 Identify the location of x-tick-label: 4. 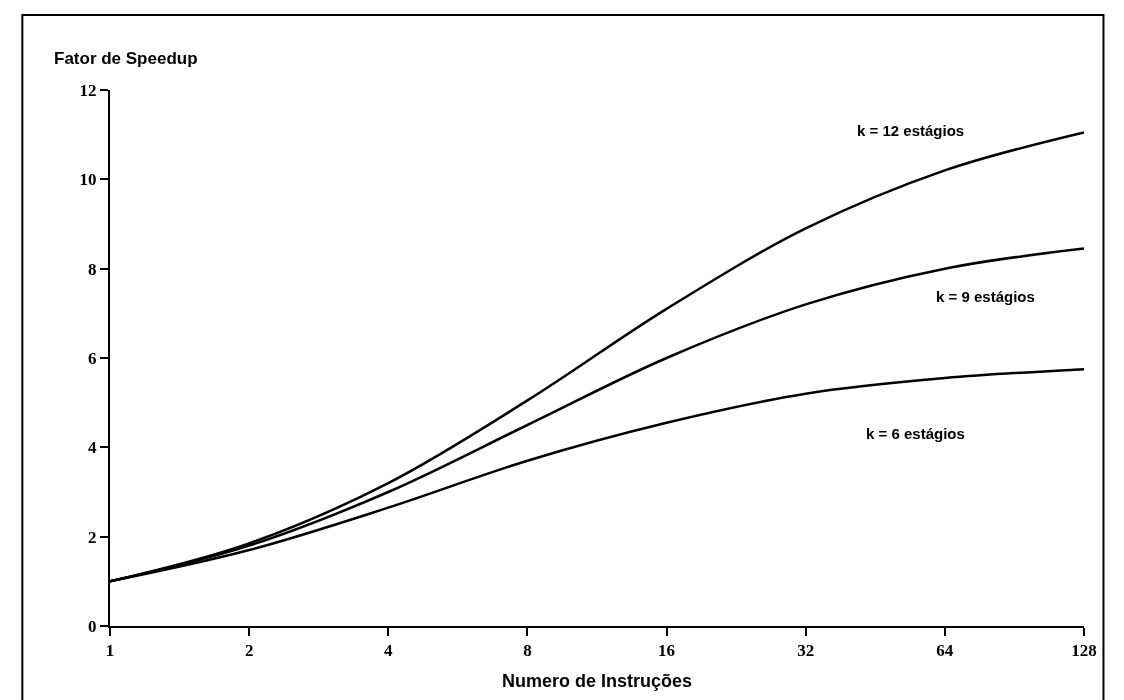
(389, 651).